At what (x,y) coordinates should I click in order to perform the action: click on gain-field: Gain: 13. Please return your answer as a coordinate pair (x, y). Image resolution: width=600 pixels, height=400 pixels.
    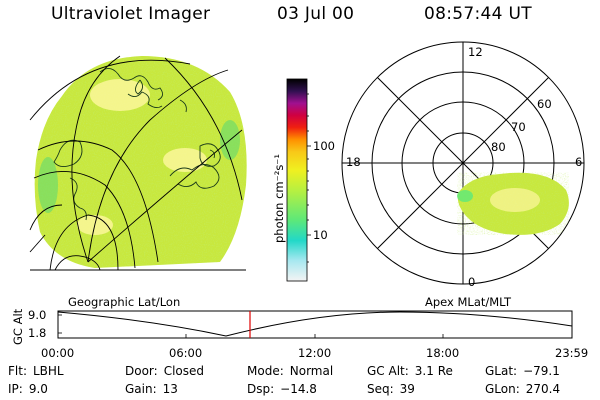
    Looking at the image, I should click on (151, 389).